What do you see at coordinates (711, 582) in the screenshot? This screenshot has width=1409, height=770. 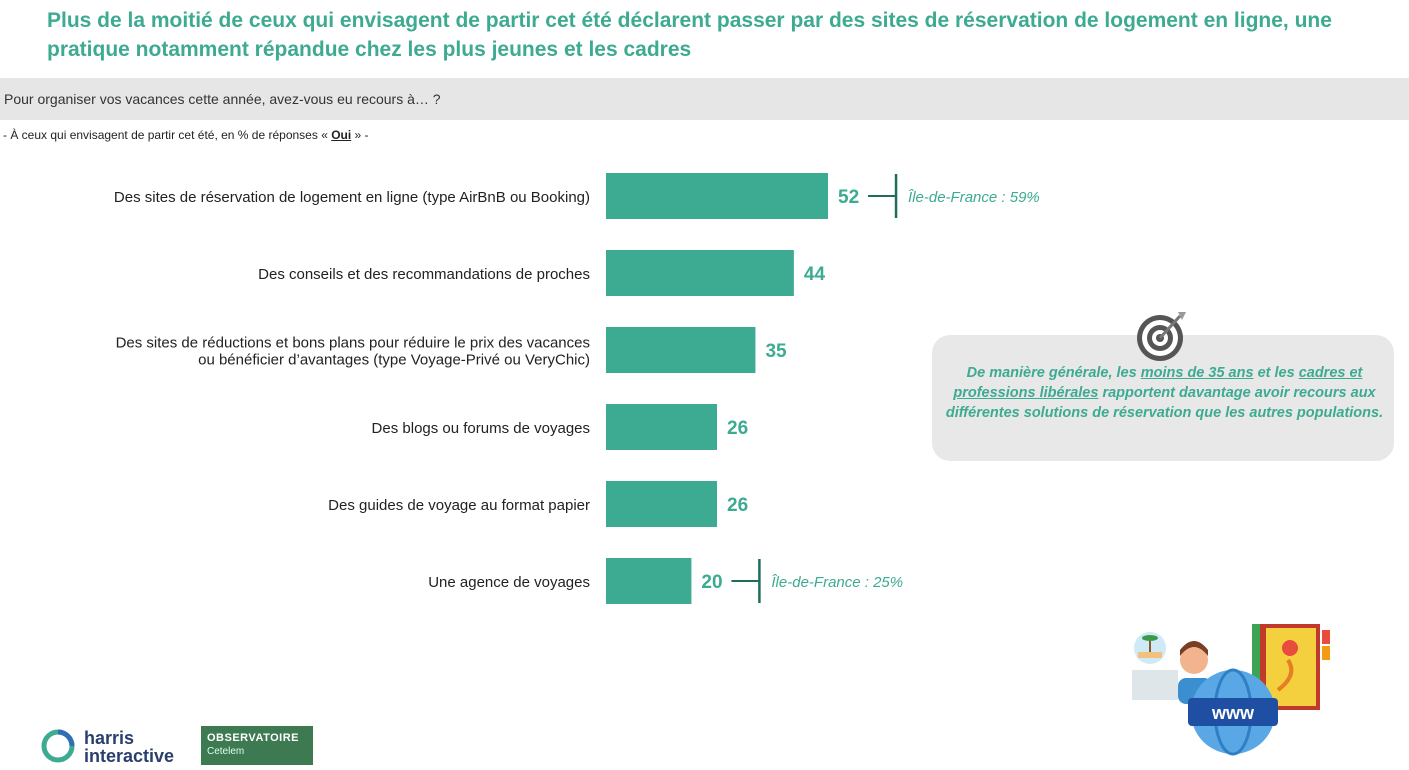 I see `value-label: 20` at bounding box center [711, 582].